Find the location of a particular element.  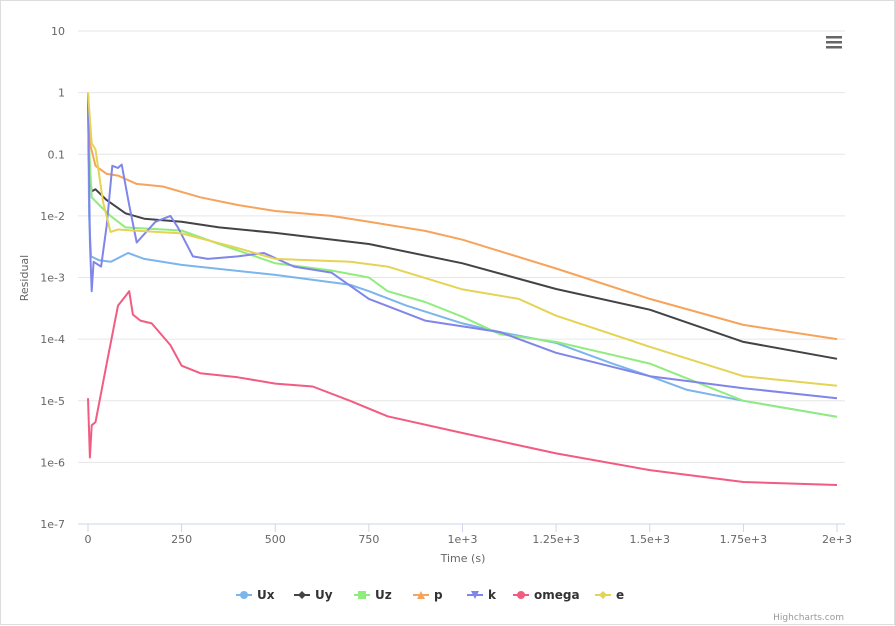

x-tick-label: 0 is located at coordinates (88, 539).